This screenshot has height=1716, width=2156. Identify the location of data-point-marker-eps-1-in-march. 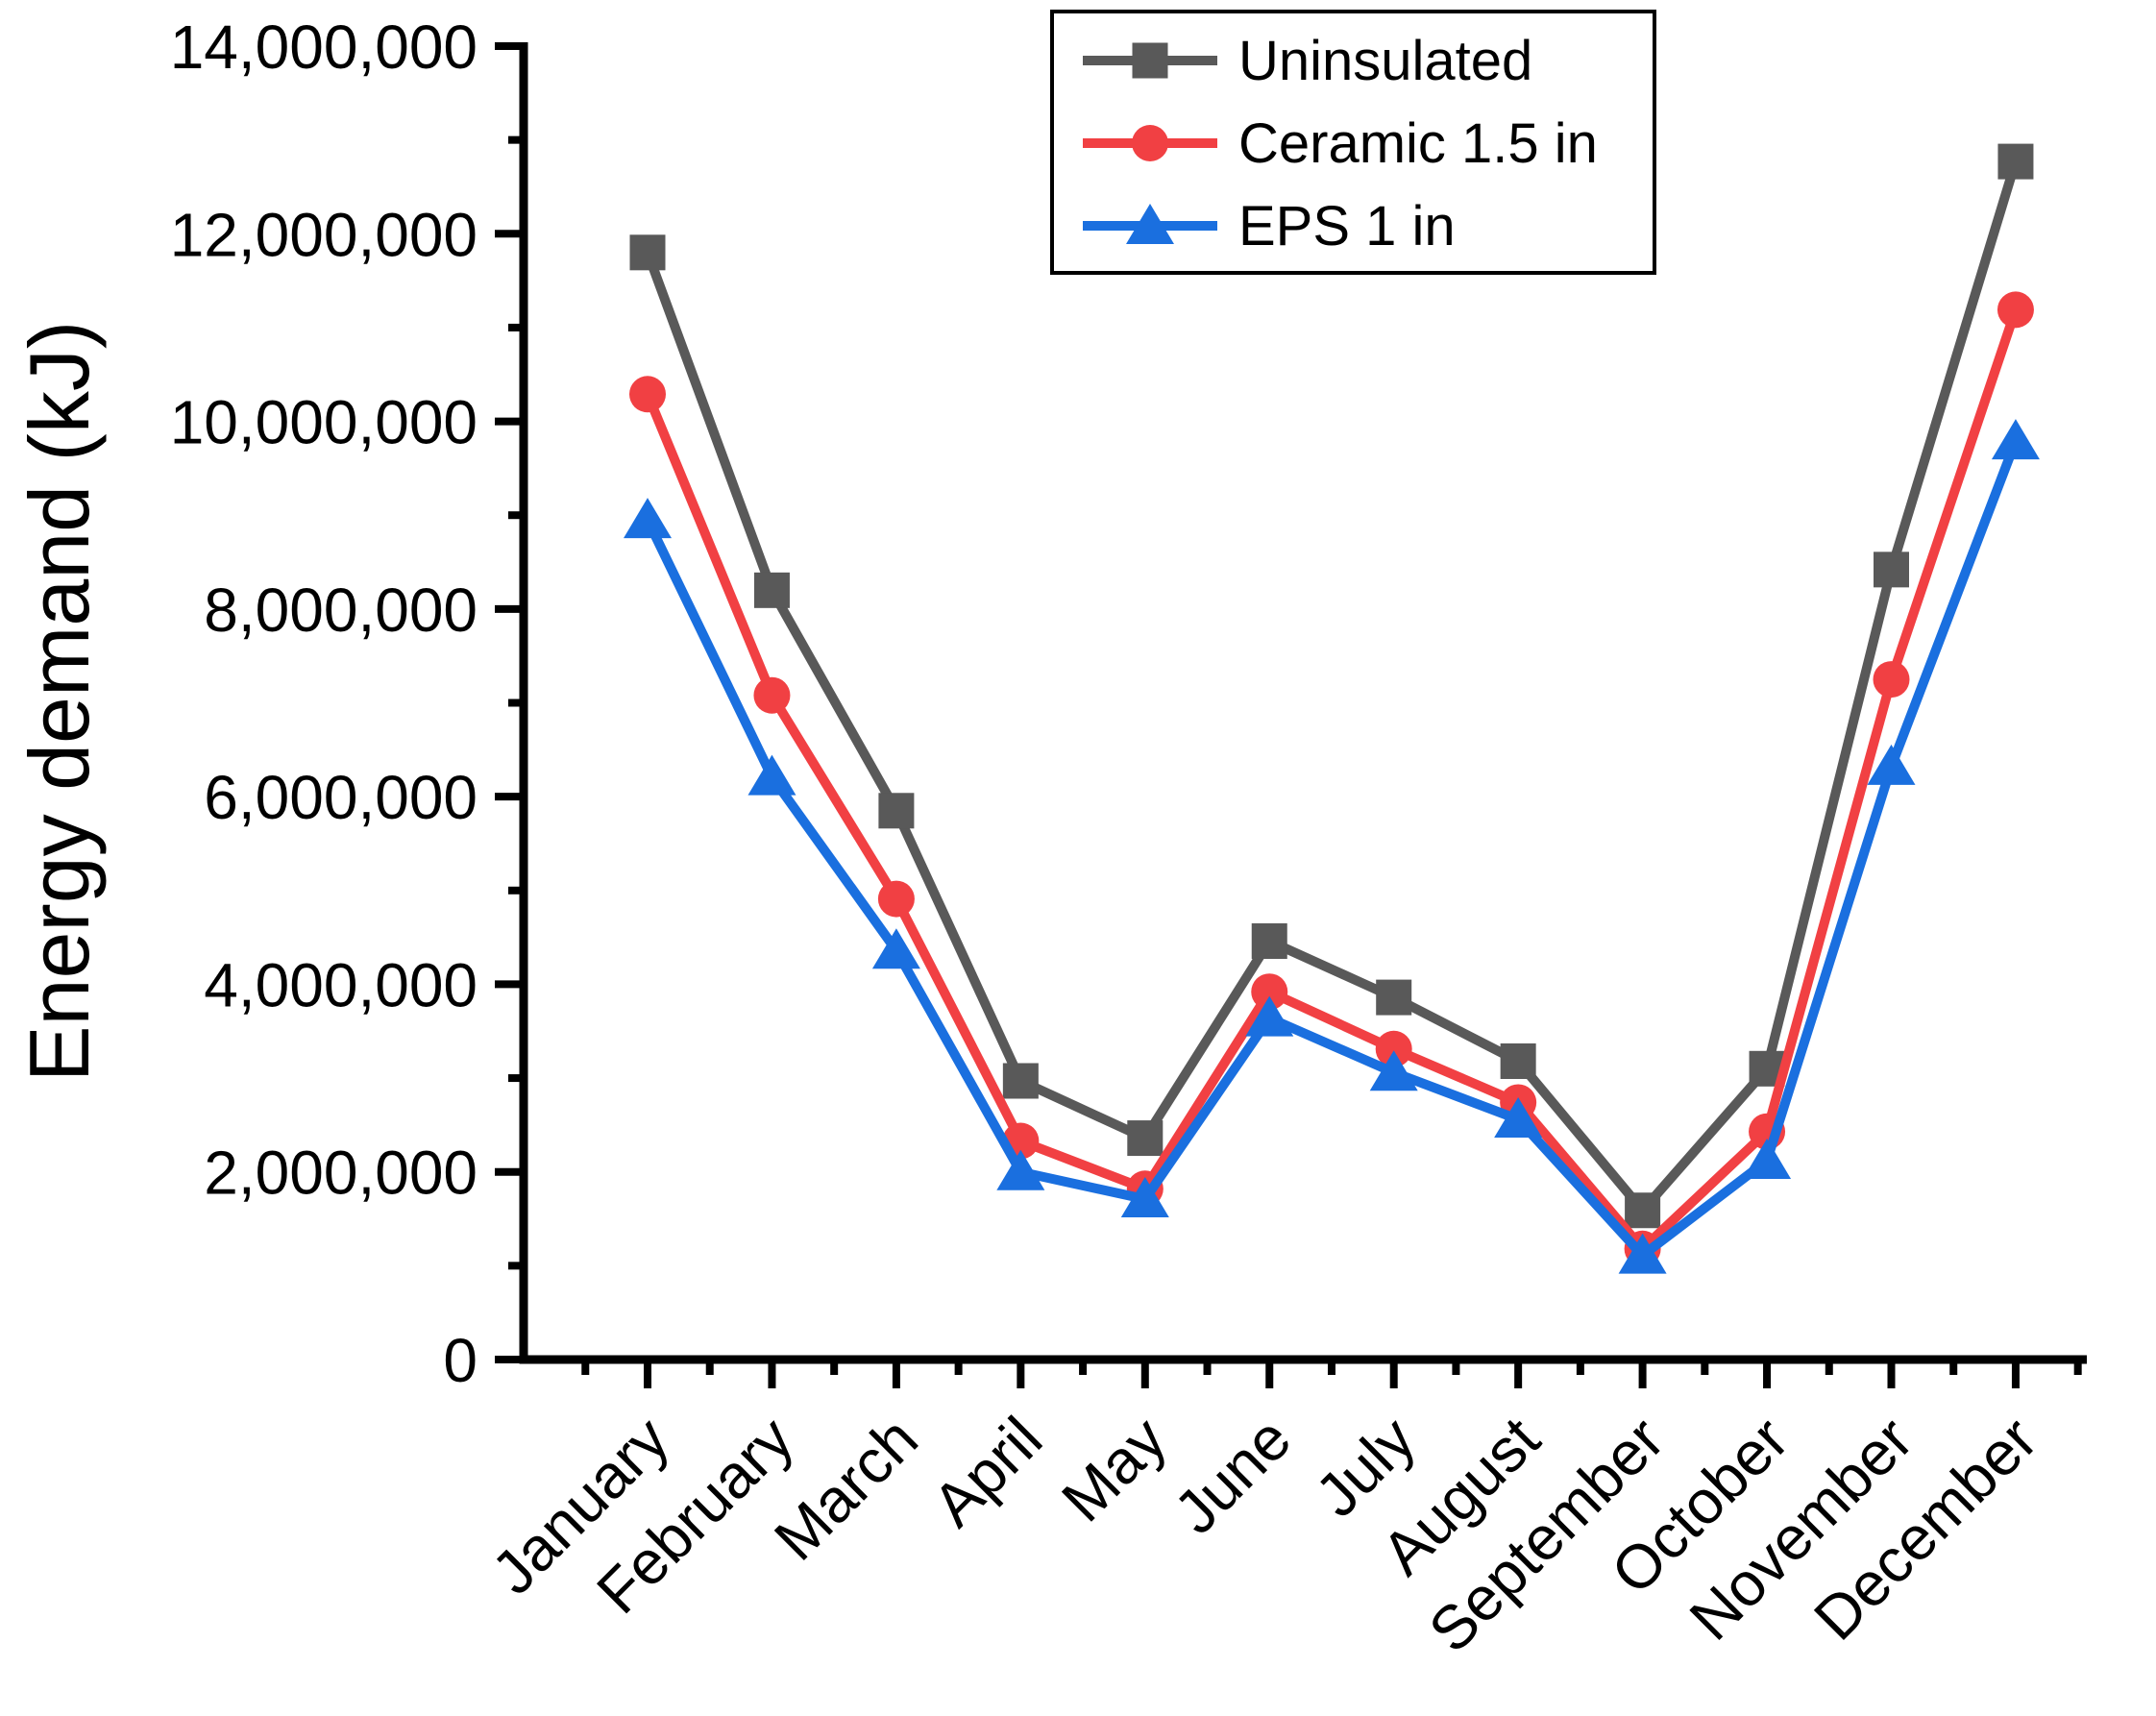
(895, 948).